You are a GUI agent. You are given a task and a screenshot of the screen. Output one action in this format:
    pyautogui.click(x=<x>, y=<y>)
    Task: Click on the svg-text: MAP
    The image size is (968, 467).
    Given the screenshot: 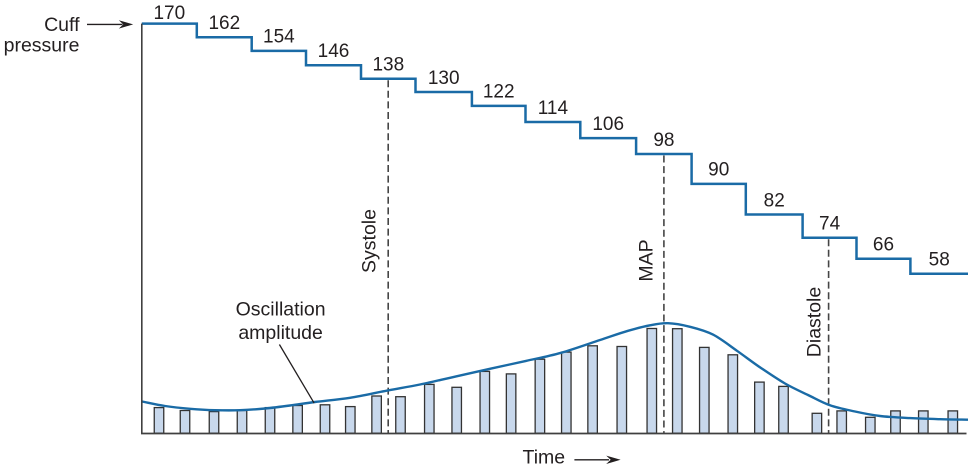 What is the action you would take?
    pyautogui.click(x=647, y=260)
    